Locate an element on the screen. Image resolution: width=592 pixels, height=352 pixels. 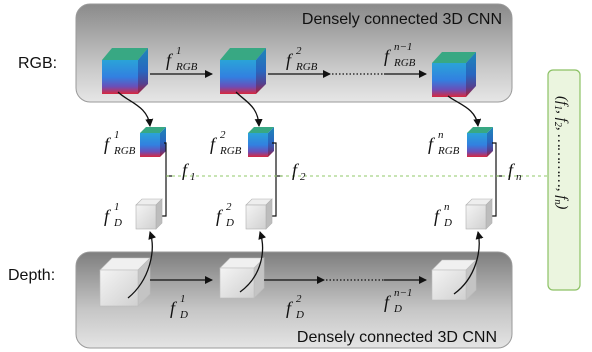
rgb-cube-n is located at coordinates (454, 74).